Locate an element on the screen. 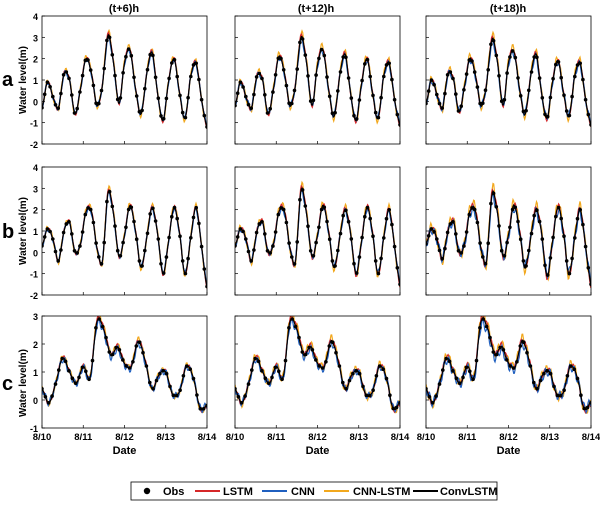 Image resolution: width=600 pixels, height=505 pixels. xtick-label: 8/14 is located at coordinates (591, 437).